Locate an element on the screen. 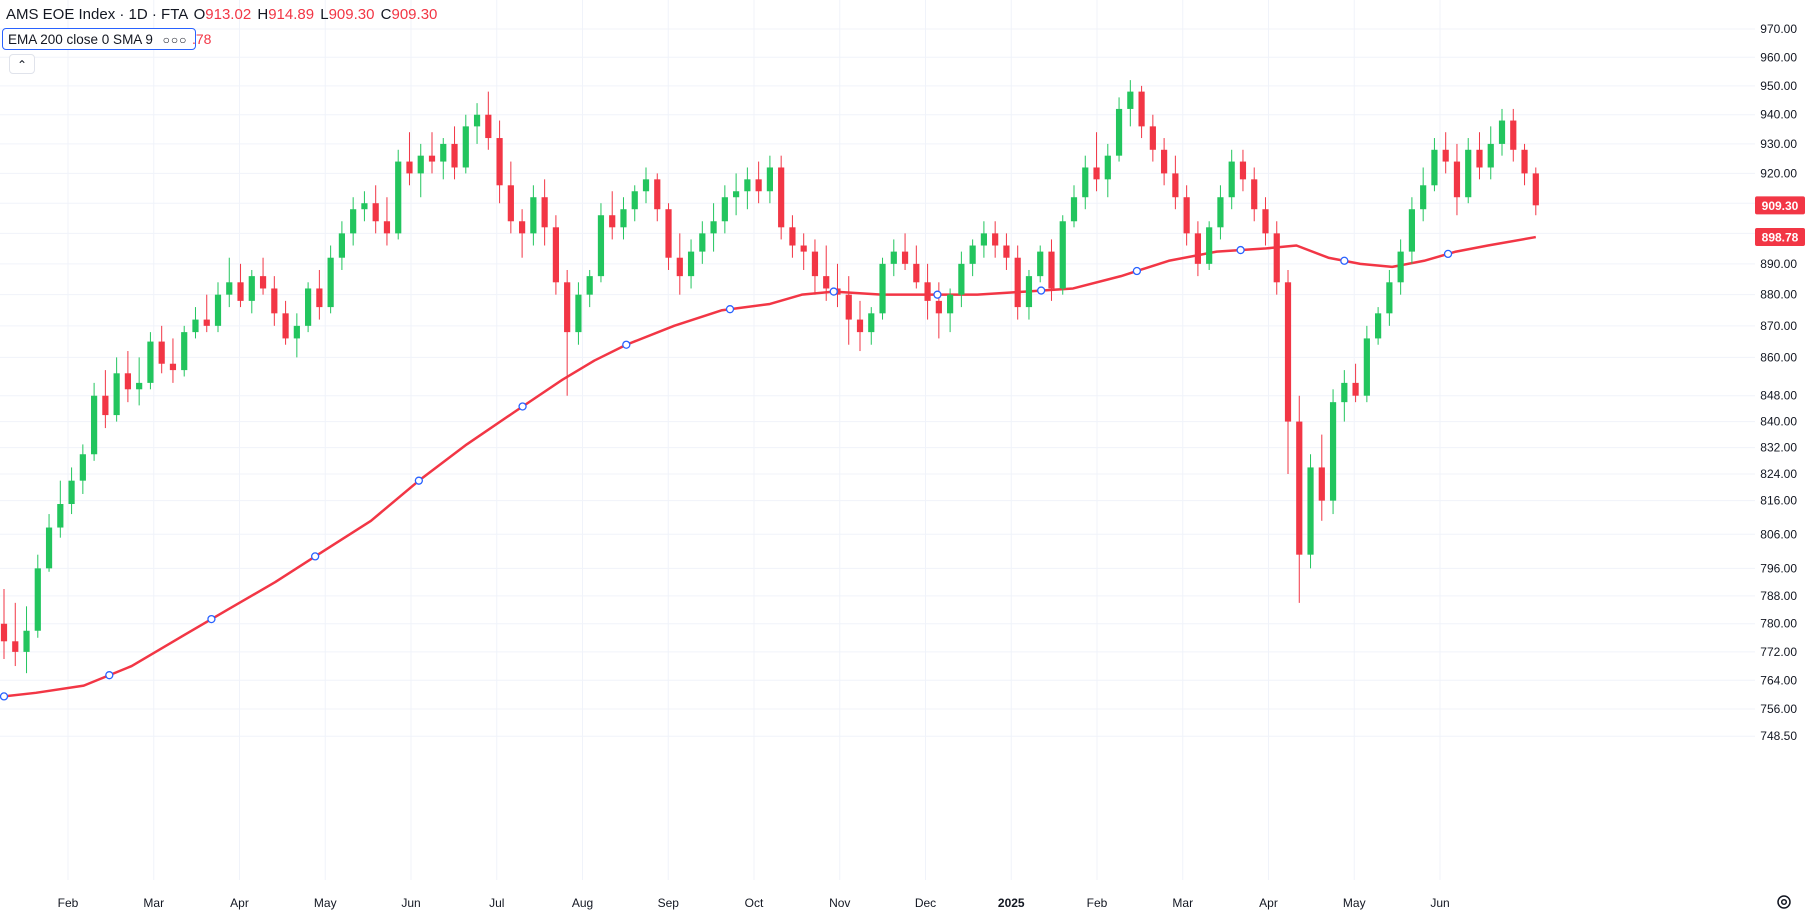 Image resolution: width=1813 pixels, height=917 pixels. ohlc-close: C909.30 is located at coordinates (409, 14).